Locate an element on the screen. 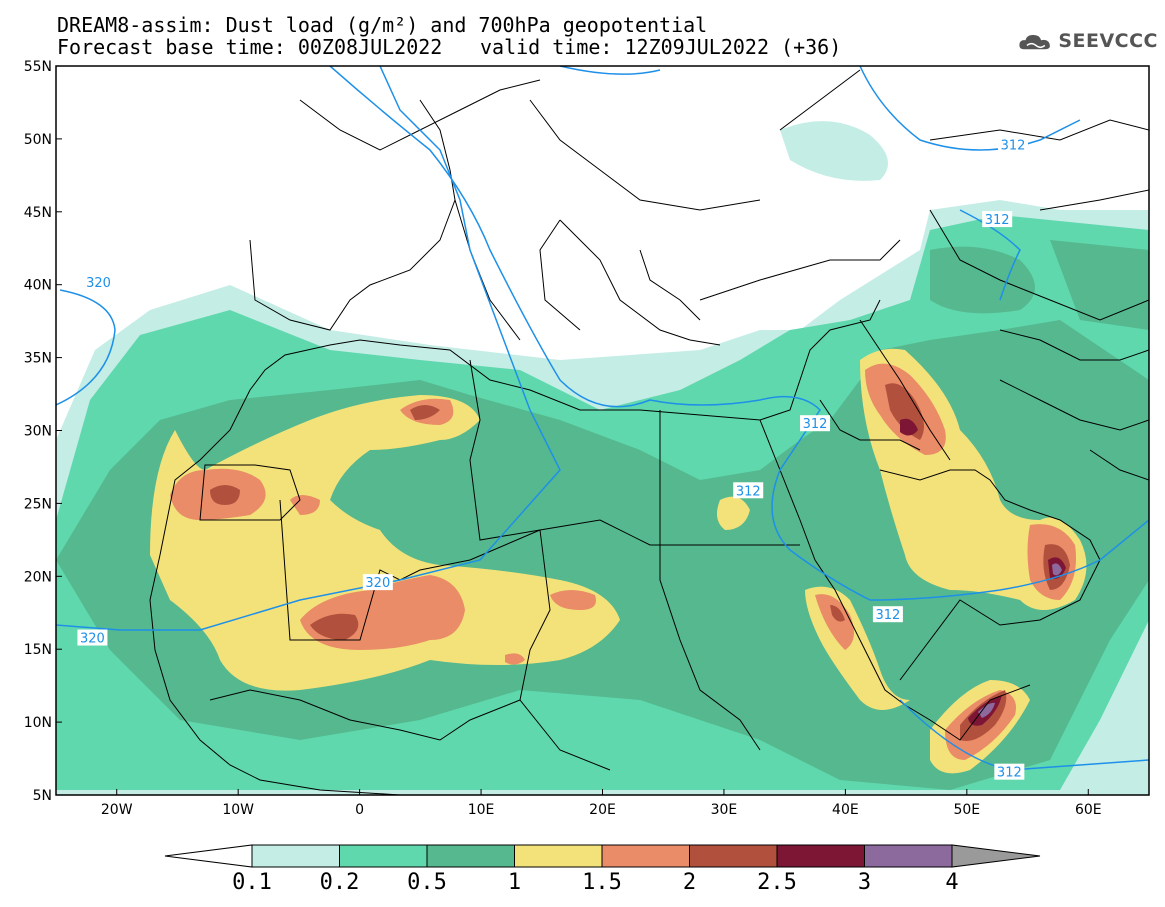 The image size is (1165, 907). lat-tick-label: 10N is located at coordinates (38, 723).